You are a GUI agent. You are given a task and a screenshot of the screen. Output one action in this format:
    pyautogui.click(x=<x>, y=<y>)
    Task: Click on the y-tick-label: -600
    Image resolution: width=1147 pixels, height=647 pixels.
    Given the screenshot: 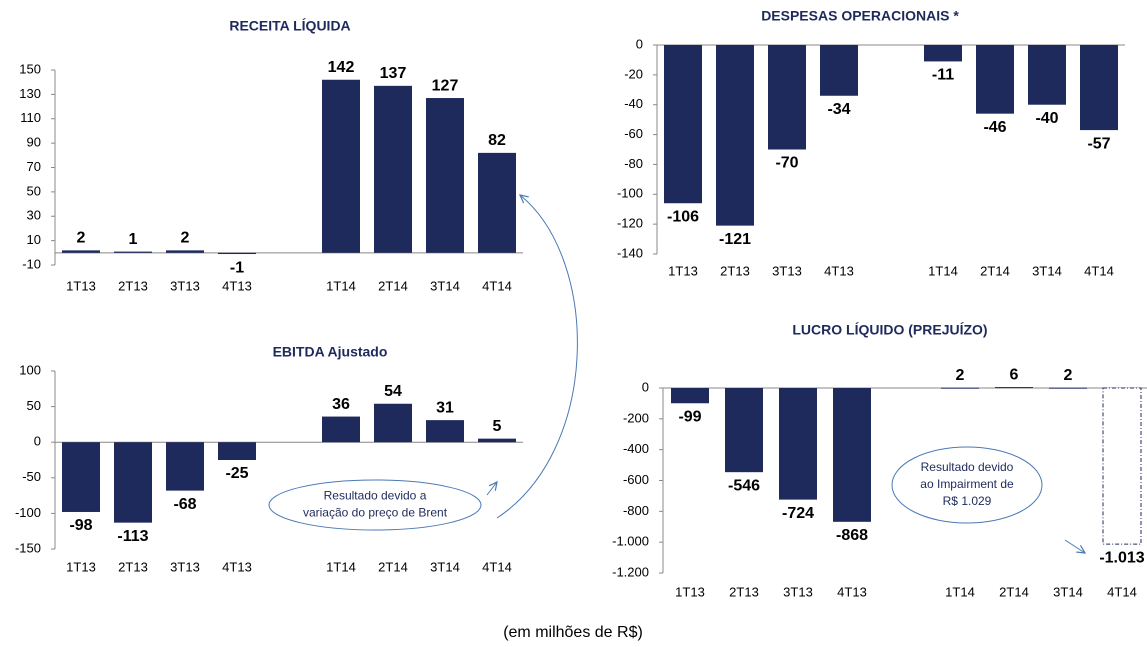 What is the action you would take?
    pyautogui.click(x=636, y=479)
    